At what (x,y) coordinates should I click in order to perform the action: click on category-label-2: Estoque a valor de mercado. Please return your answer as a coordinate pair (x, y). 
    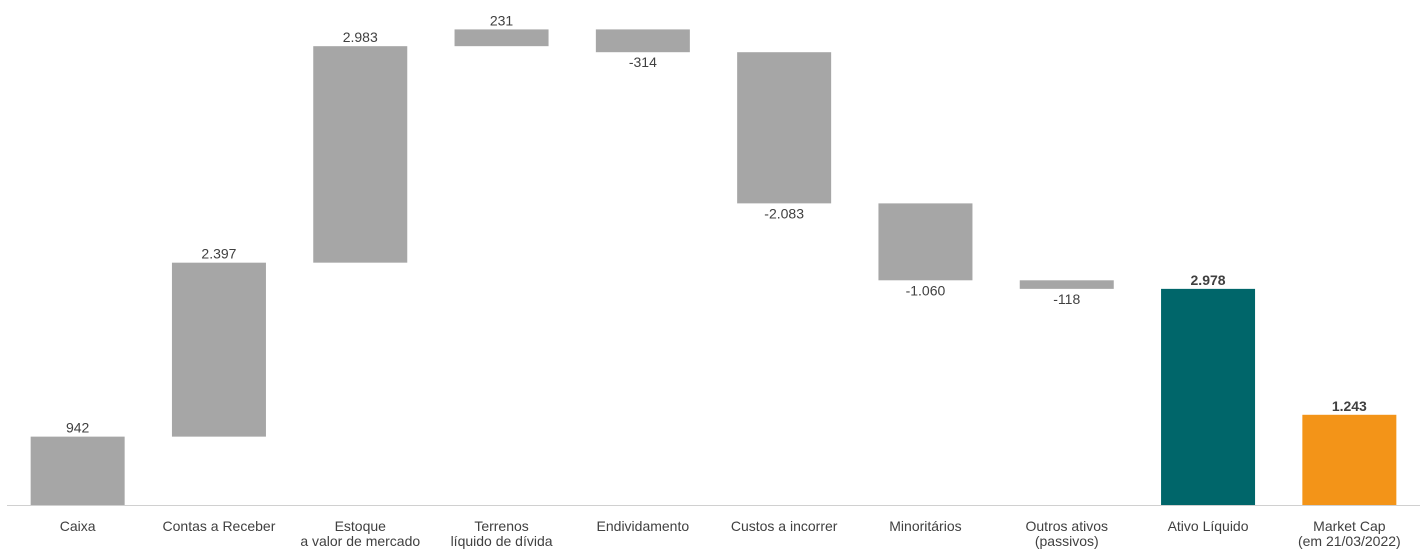
    Looking at the image, I should click on (360, 533).